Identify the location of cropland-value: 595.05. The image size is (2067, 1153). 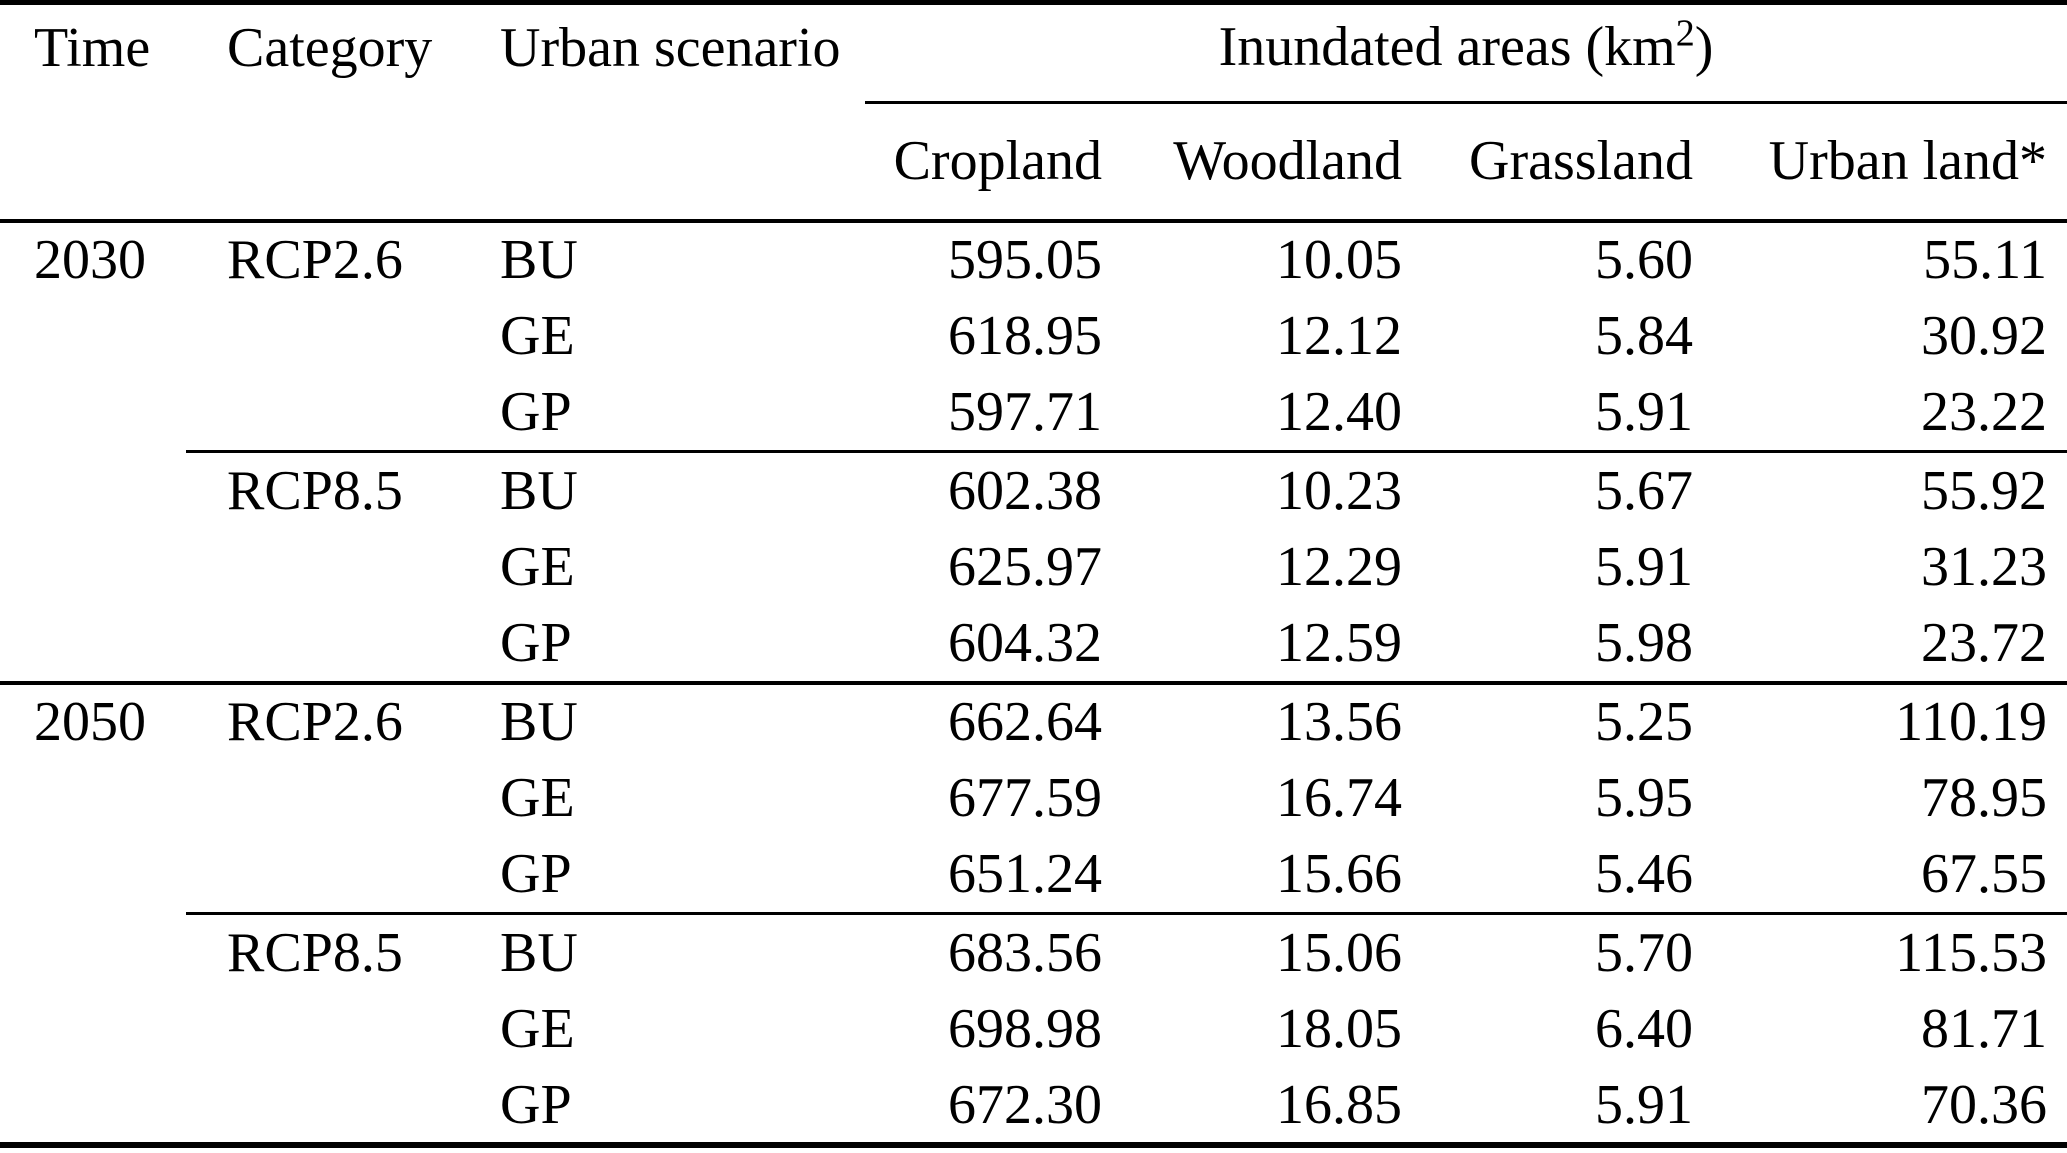
(1025, 260).